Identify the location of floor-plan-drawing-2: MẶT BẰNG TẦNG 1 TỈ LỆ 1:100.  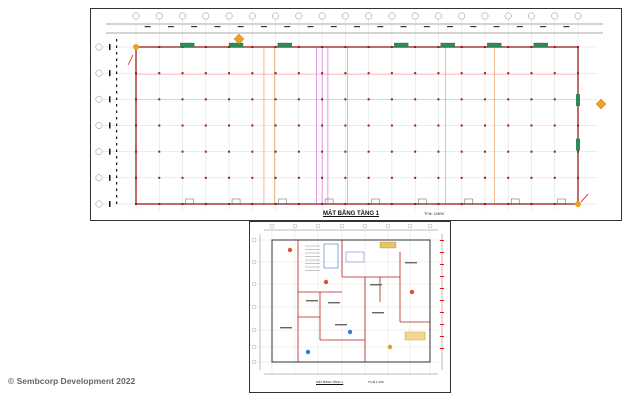
(350, 307).